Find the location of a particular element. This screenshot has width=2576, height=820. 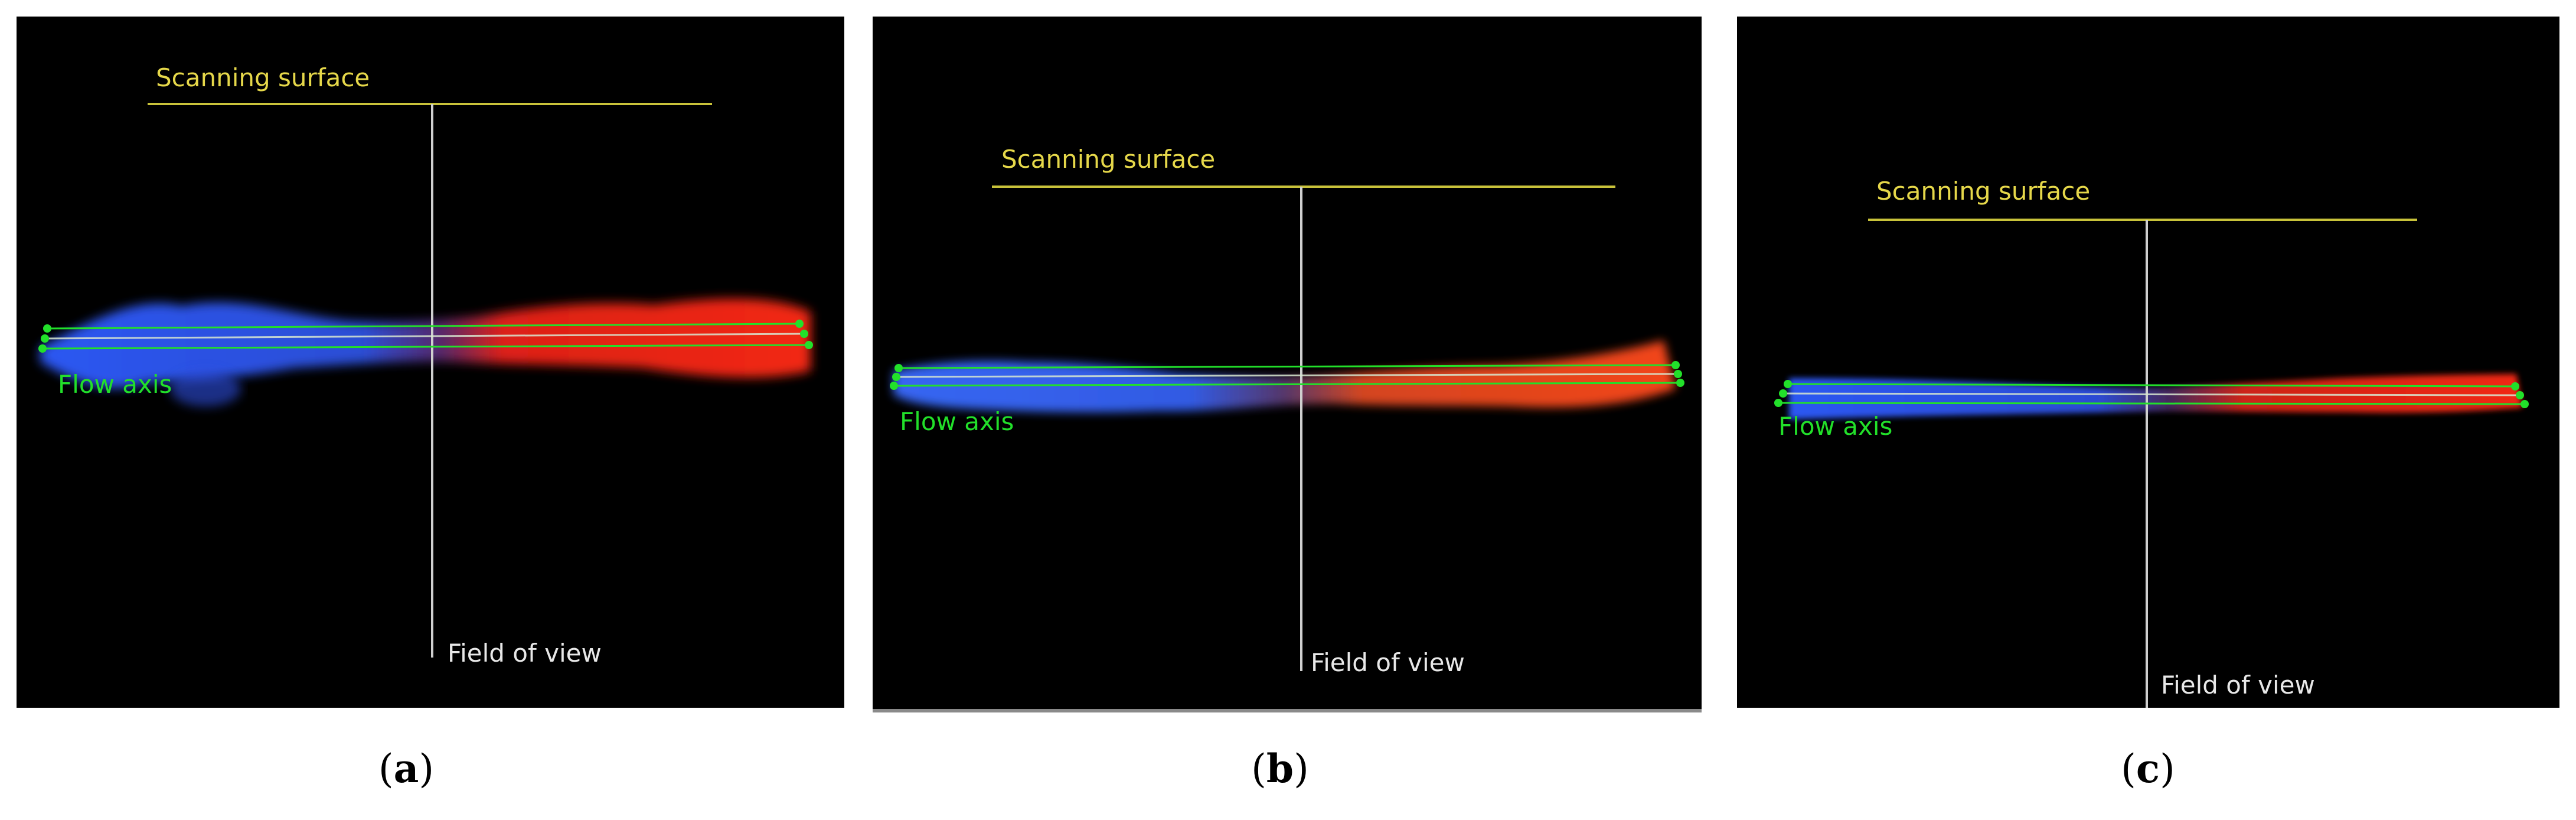

caption-letter: c is located at coordinates (2148, 769).